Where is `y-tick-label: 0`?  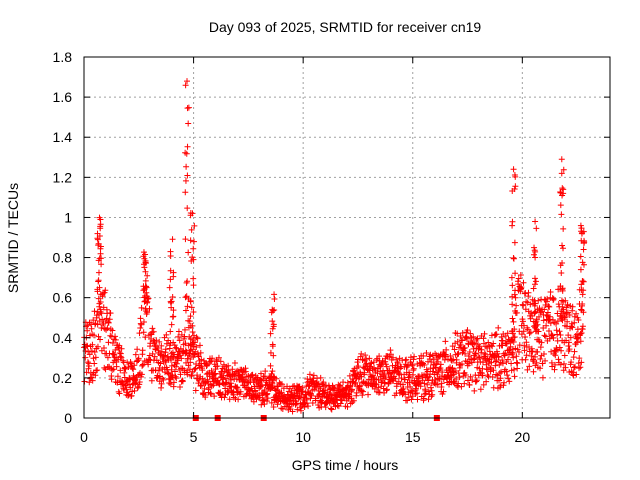
y-tick-label: 0 is located at coordinates (68, 418).